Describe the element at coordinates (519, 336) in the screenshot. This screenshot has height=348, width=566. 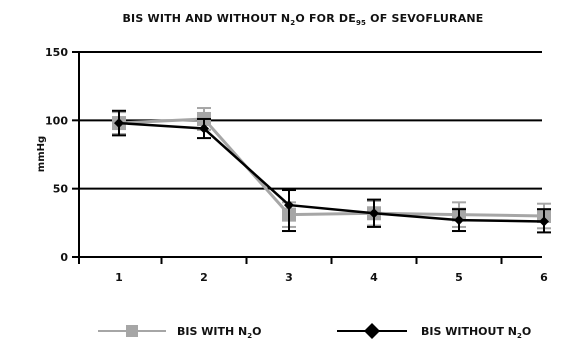
I see `legend-label-bis-without-sub: 2` at that location.